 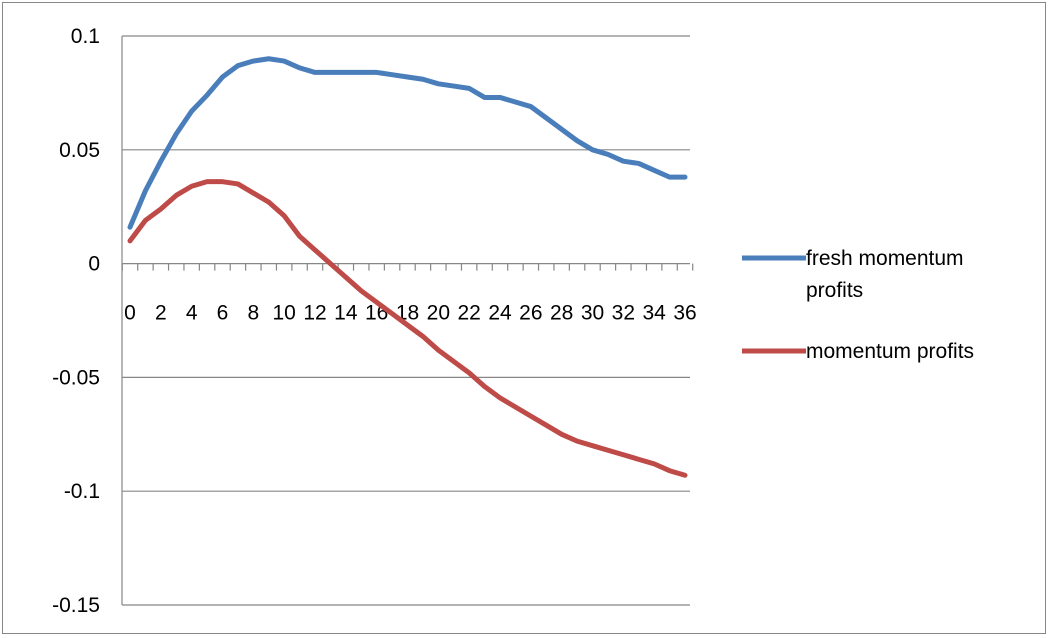 I want to click on x-tick-label: 8, so click(x=253, y=313).